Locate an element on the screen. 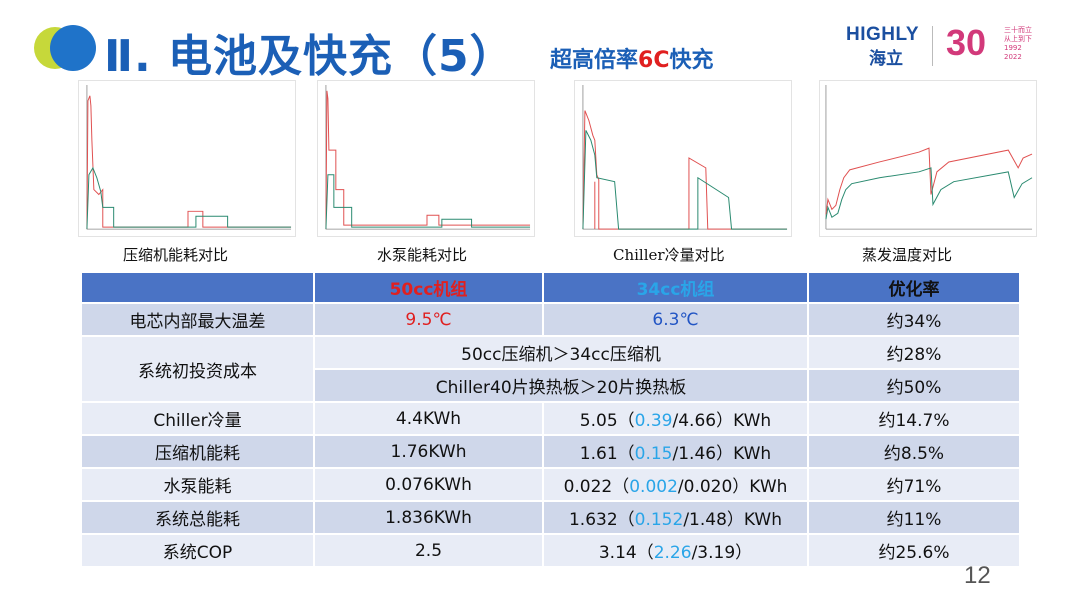 The height and width of the screenshot is (603, 1080). chiller-cooling-chart is located at coordinates (683, 158).